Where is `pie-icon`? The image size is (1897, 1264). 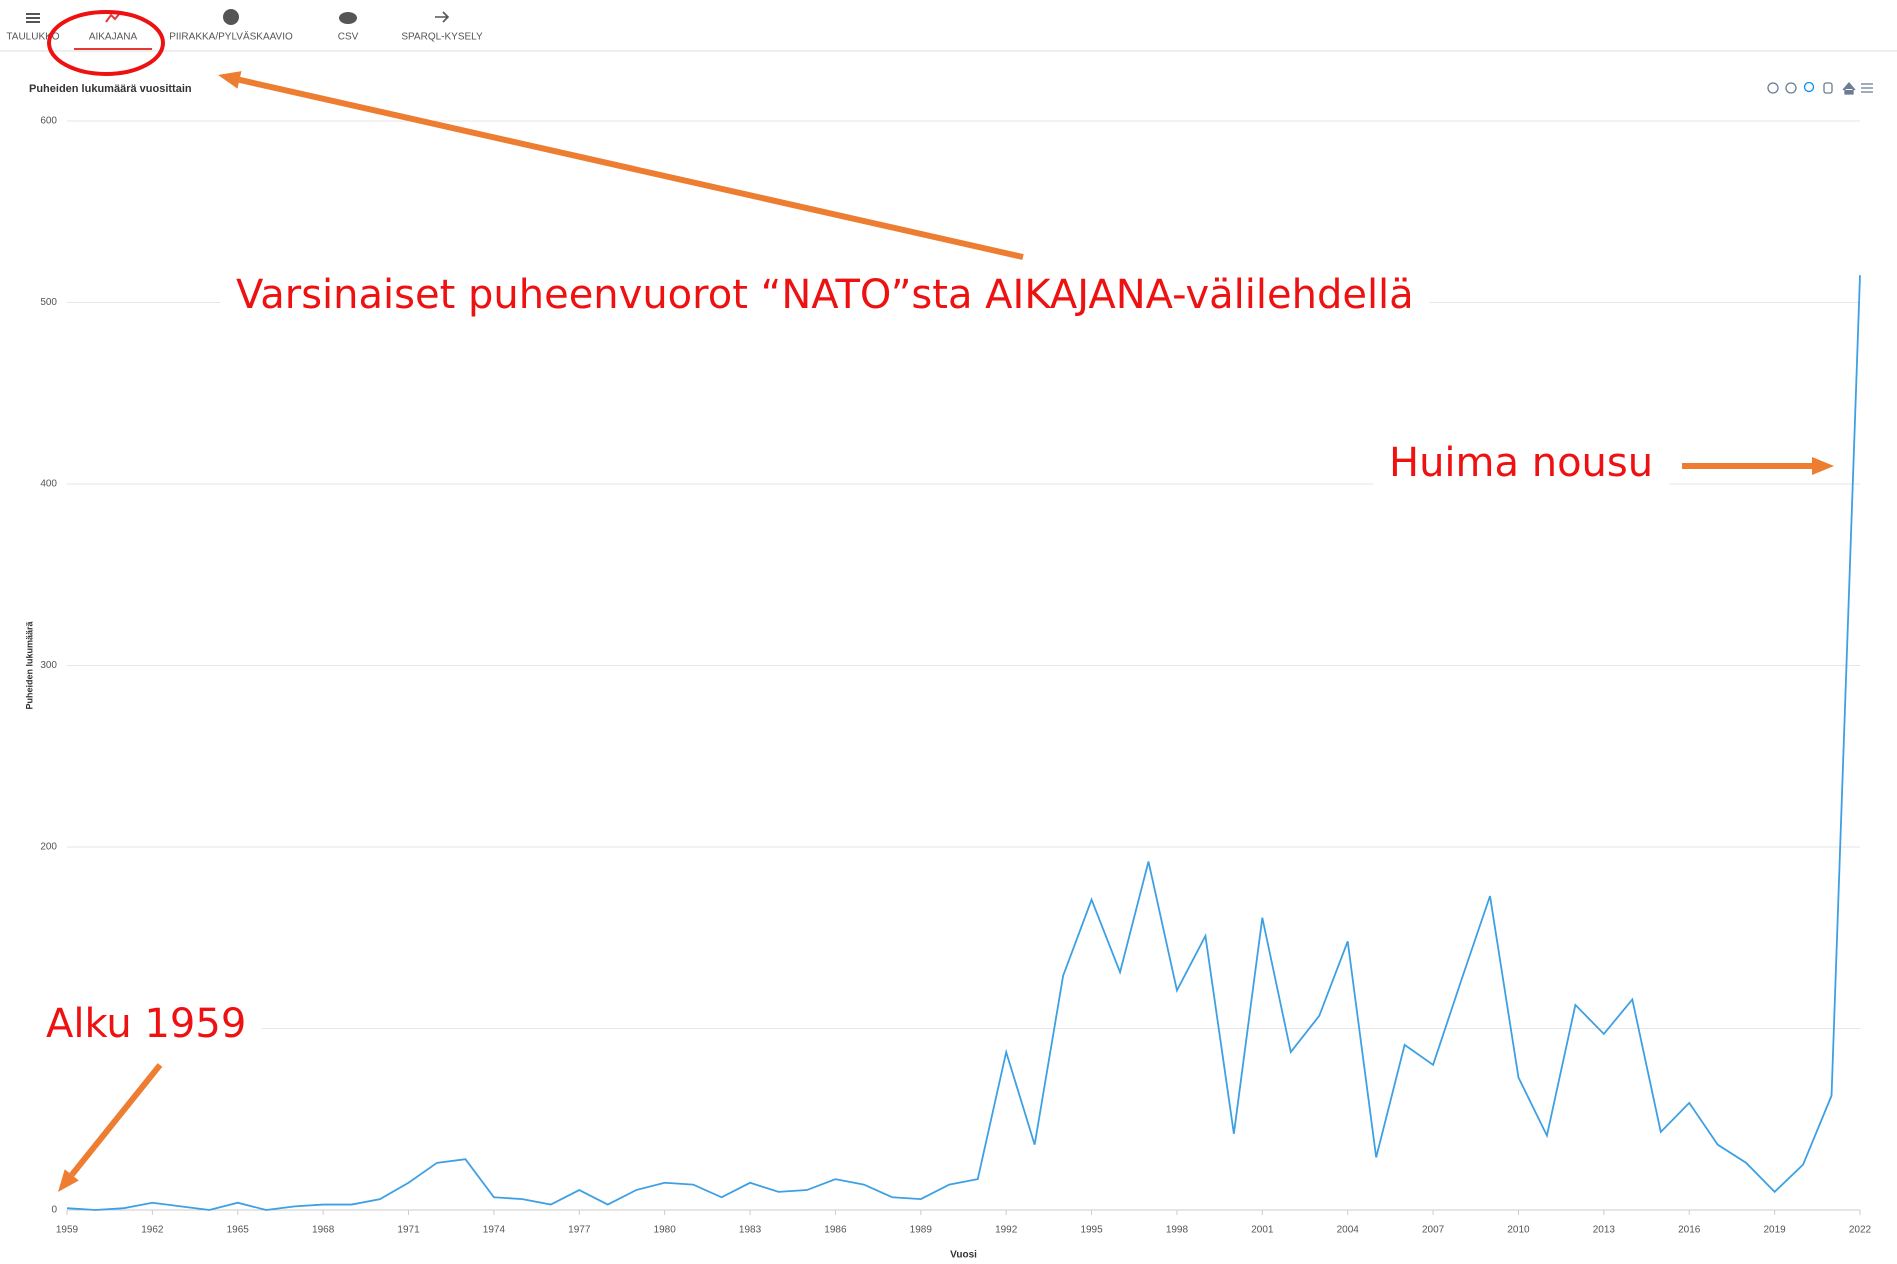 pie-icon is located at coordinates (231, 17).